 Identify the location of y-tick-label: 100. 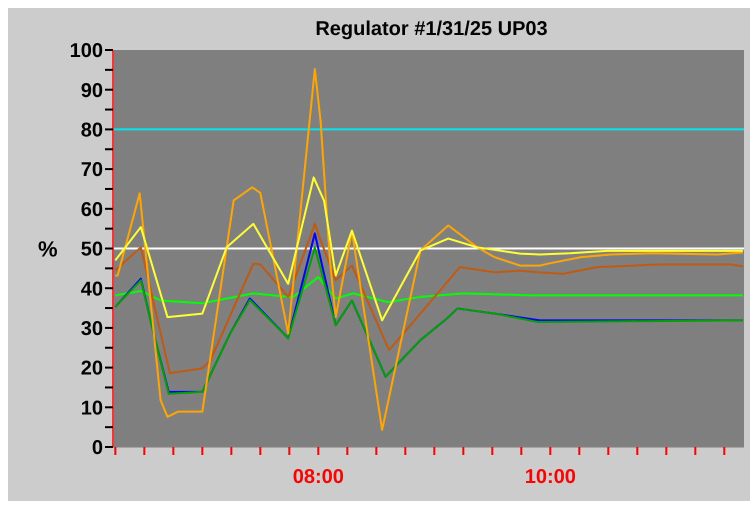
(86, 51).